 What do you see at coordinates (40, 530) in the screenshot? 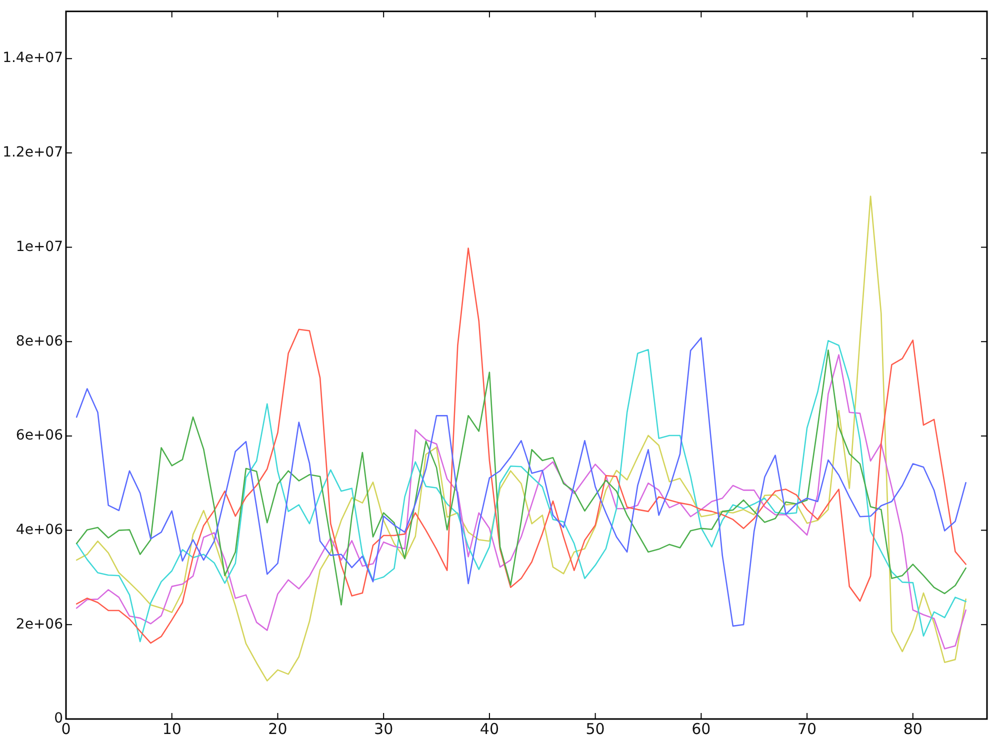
I see `y-tick-label: 4e+06` at bounding box center [40, 530].